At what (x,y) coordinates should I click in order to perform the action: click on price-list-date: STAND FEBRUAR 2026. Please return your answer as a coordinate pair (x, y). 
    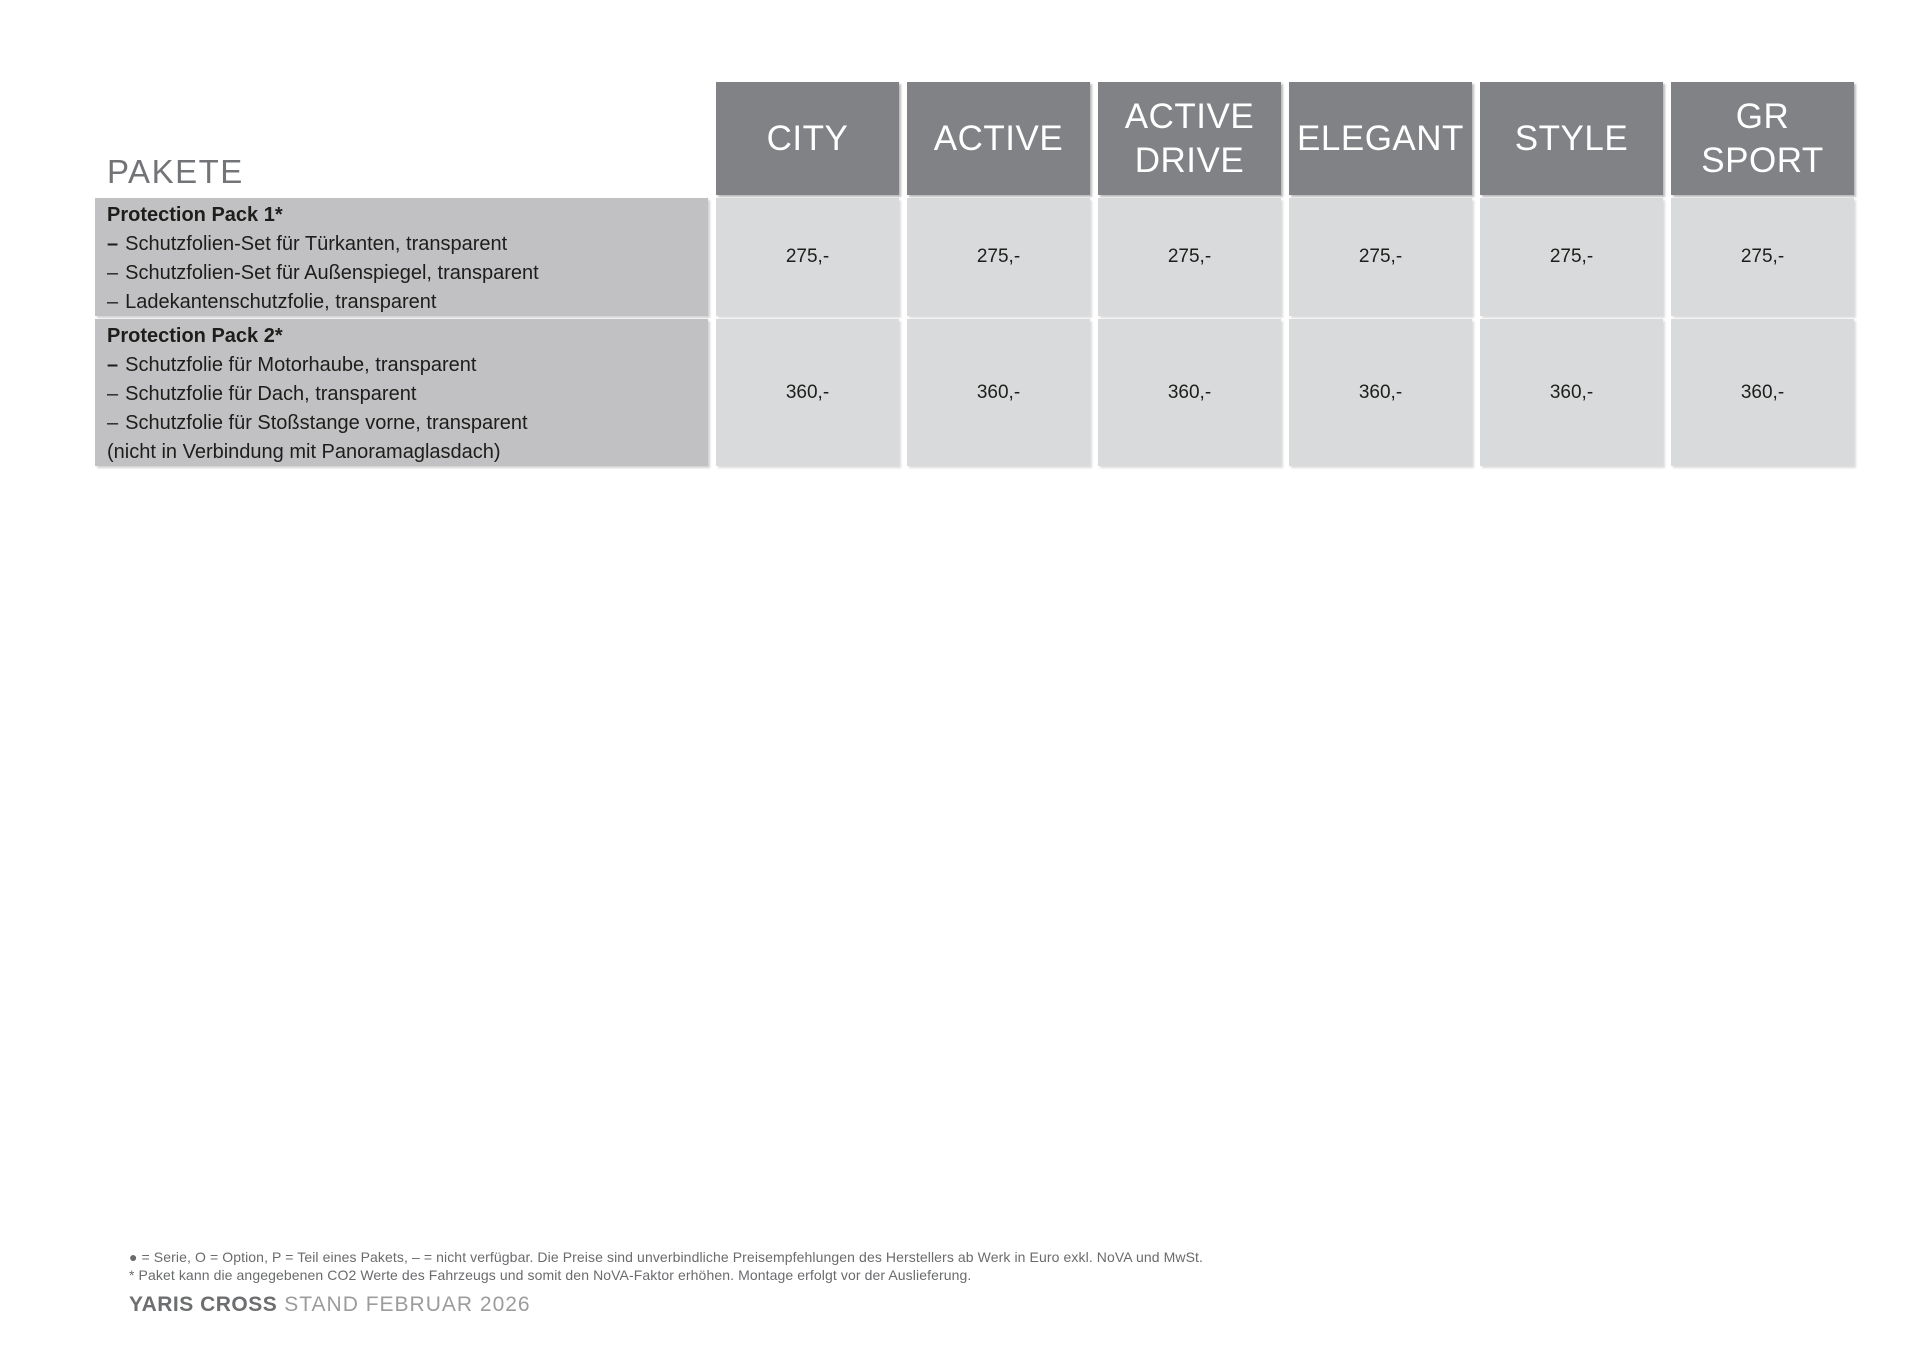
    Looking at the image, I should click on (407, 1304).